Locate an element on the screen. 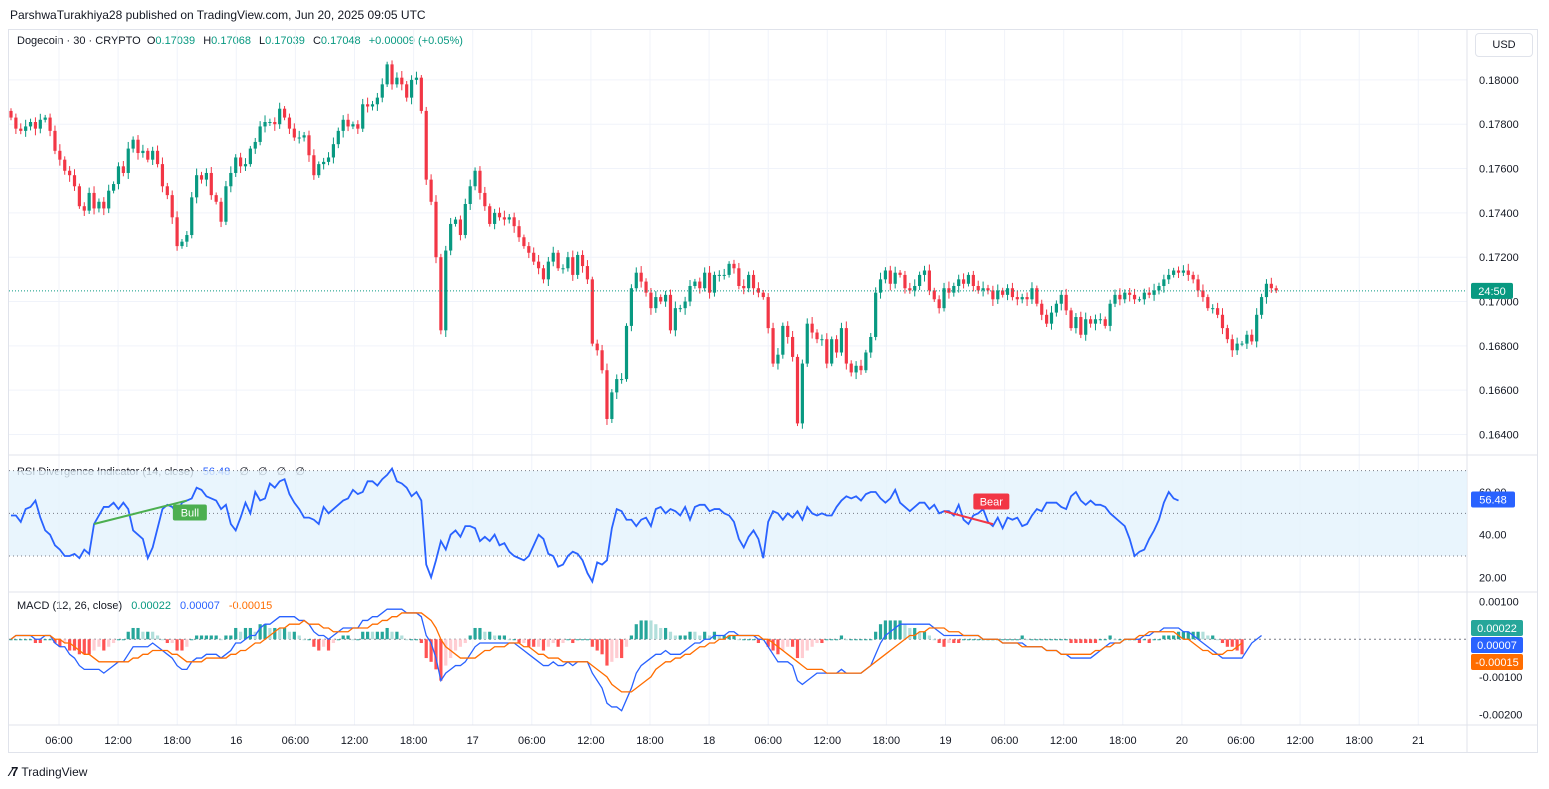  rsi-value: 56.48 is located at coordinates (216, 472).